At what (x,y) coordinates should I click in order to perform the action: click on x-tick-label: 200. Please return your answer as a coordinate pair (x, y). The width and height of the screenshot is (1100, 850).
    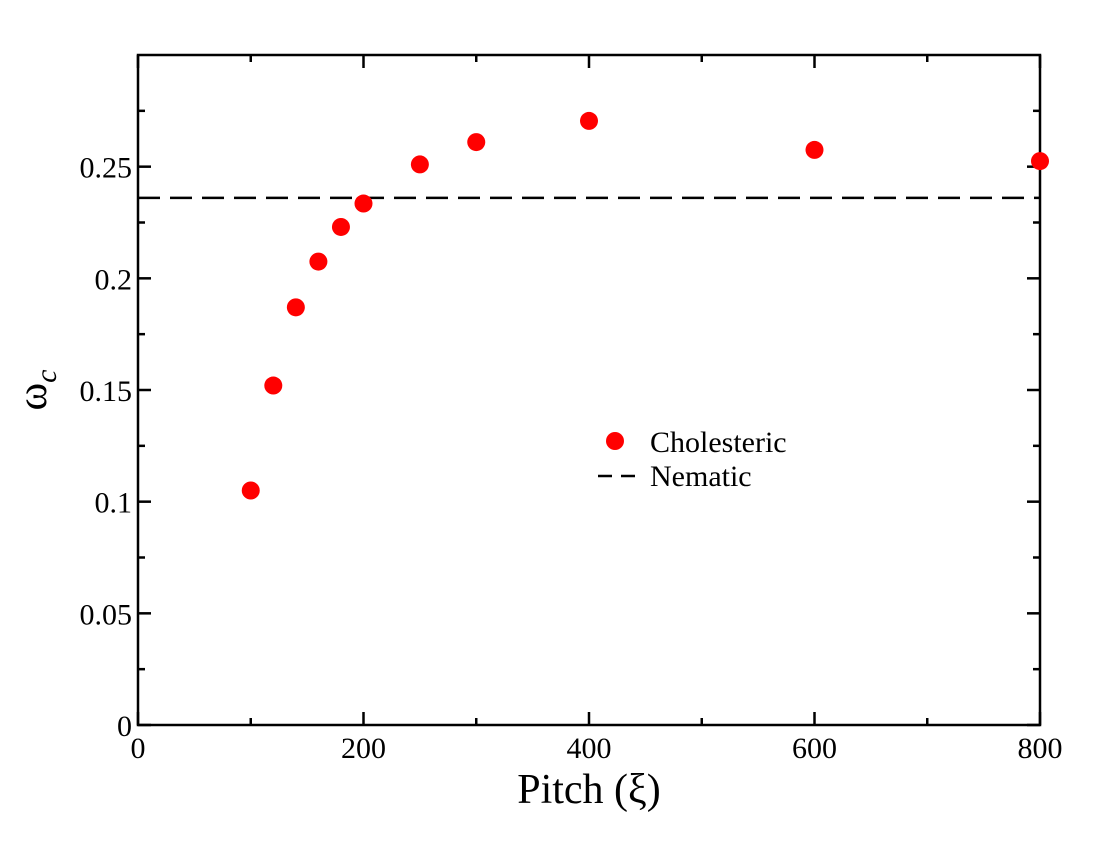
    Looking at the image, I should click on (363, 748).